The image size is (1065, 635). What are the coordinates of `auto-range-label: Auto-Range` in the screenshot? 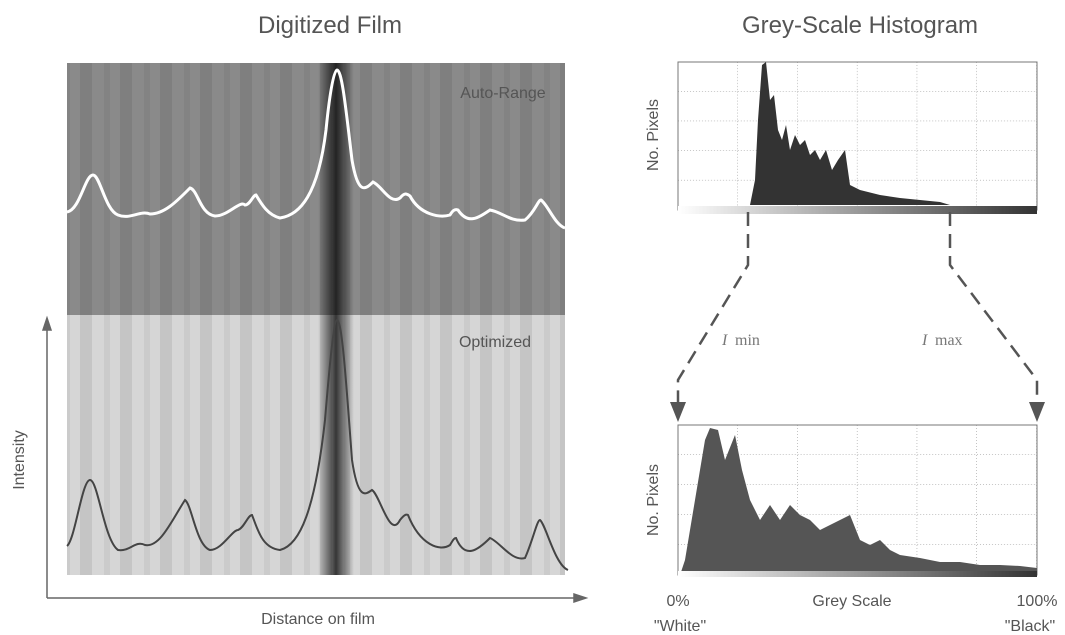 It's located at (502, 93).